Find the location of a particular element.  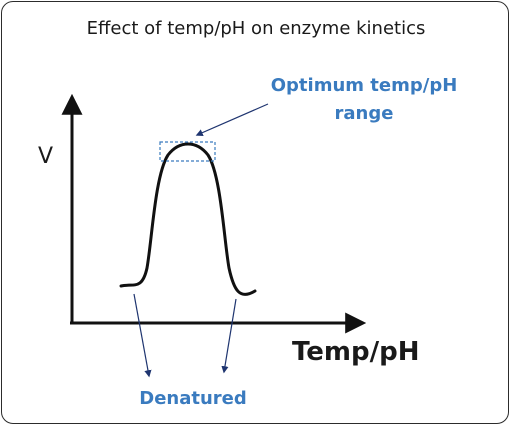

y-axis-label: V is located at coordinates (45, 156).